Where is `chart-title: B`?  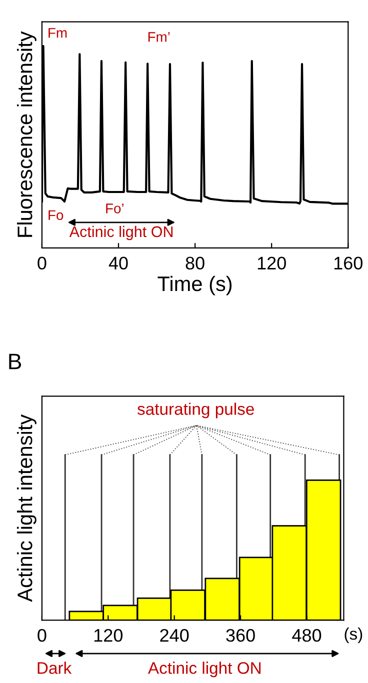 chart-title: B is located at coordinates (15, 362).